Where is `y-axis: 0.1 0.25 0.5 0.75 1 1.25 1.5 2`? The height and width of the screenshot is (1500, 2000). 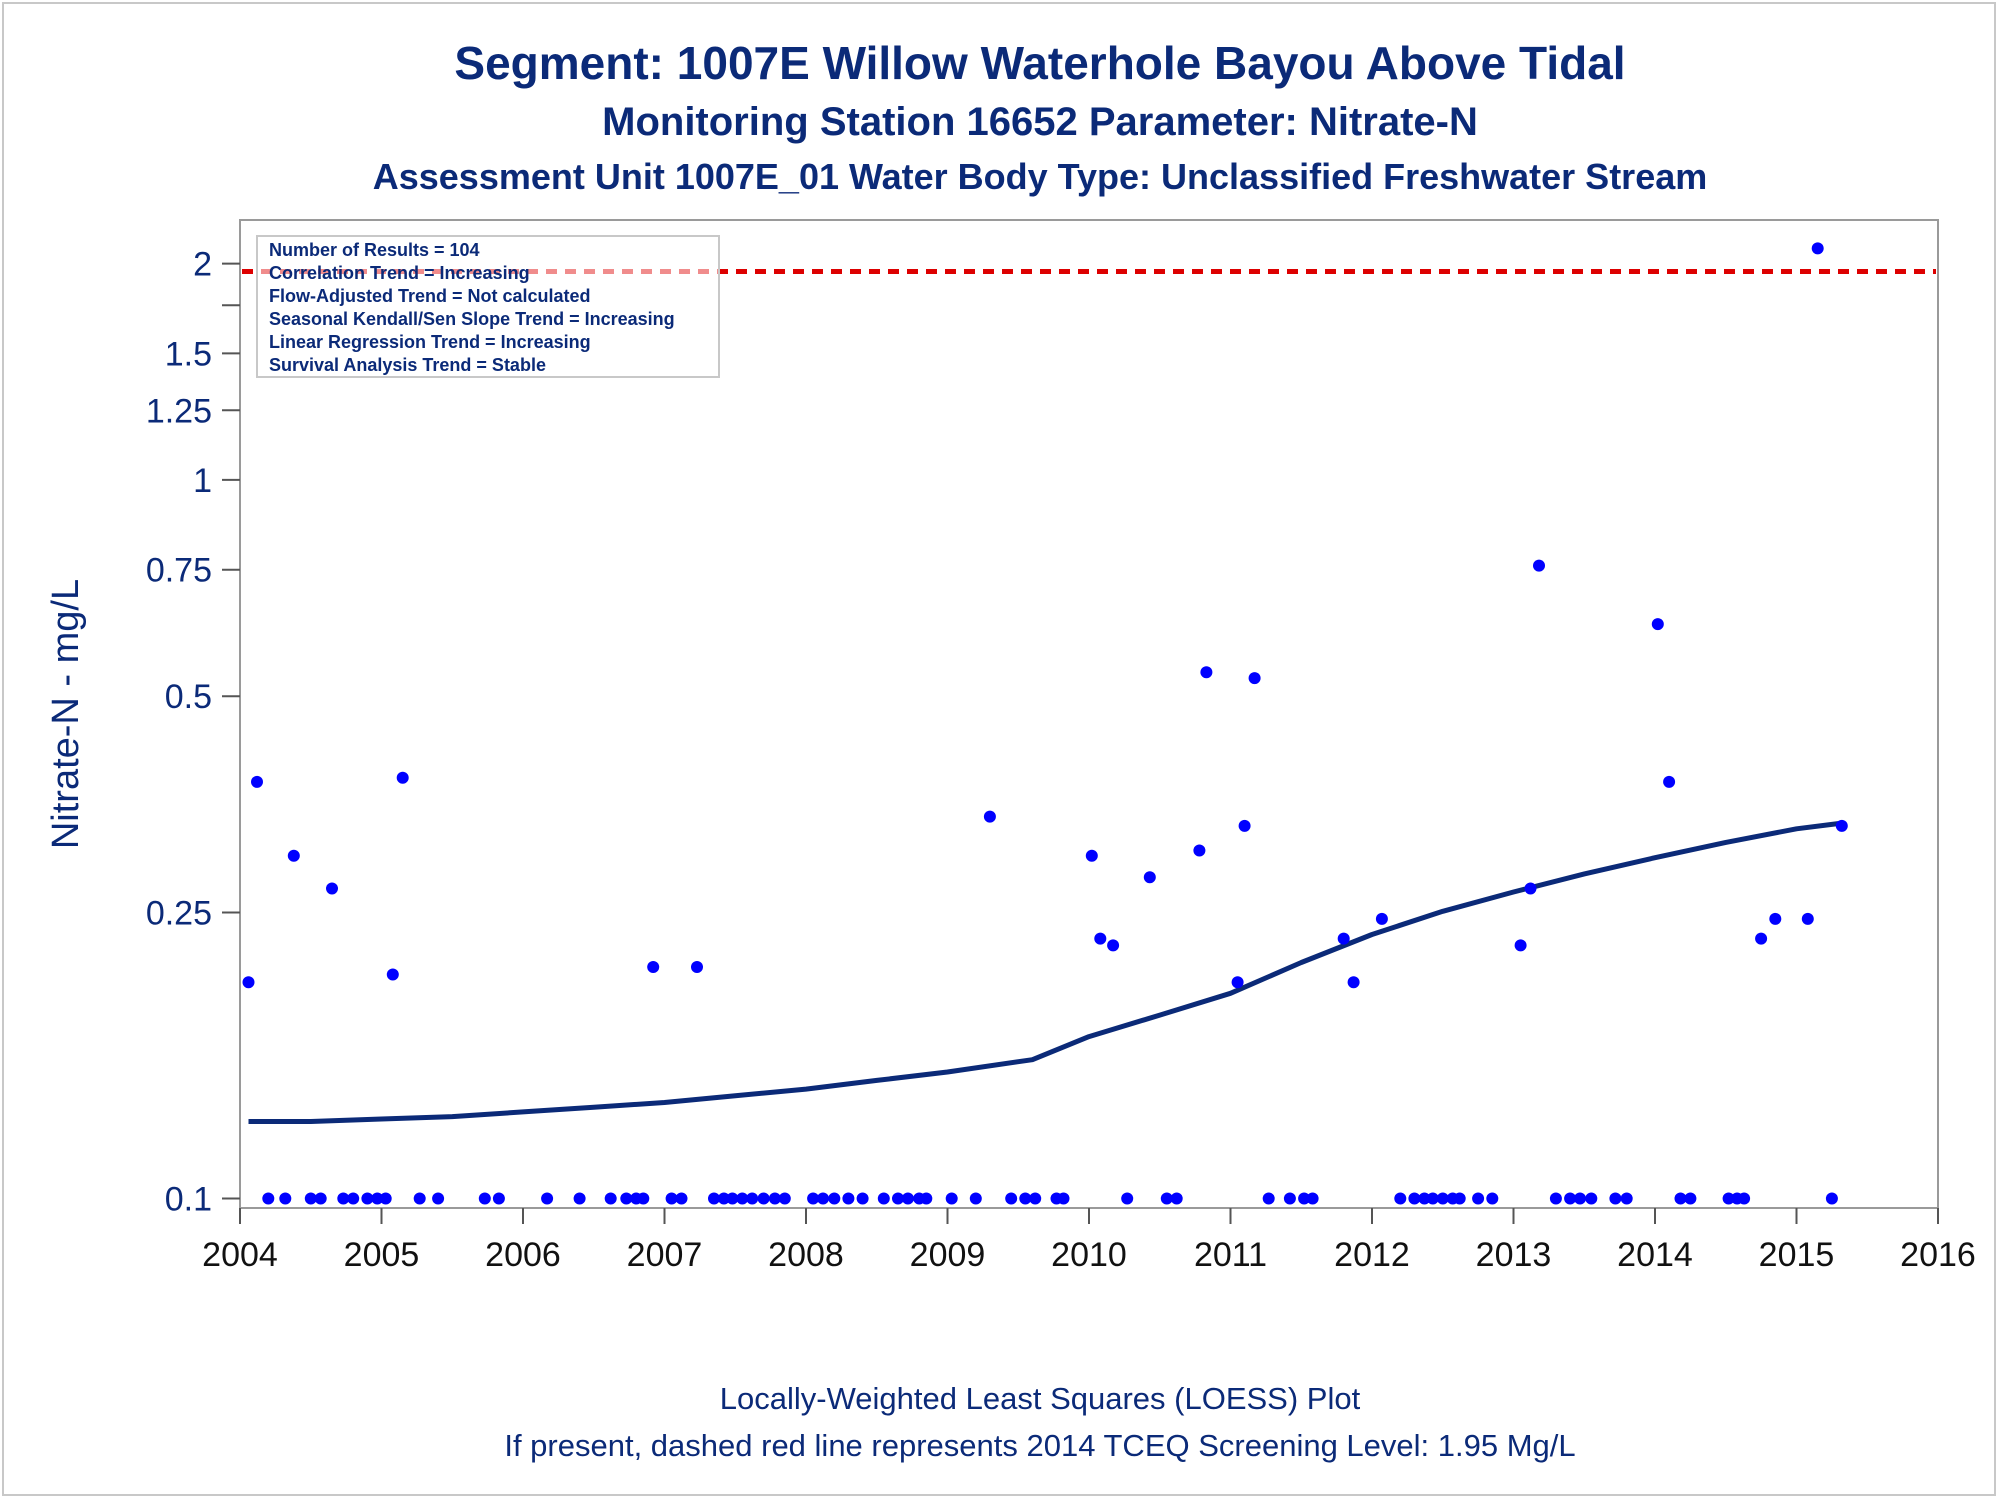
y-axis: 0.1 0.25 0.5 0.75 1 1.25 1.5 2 is located at coordinates (193, 732).